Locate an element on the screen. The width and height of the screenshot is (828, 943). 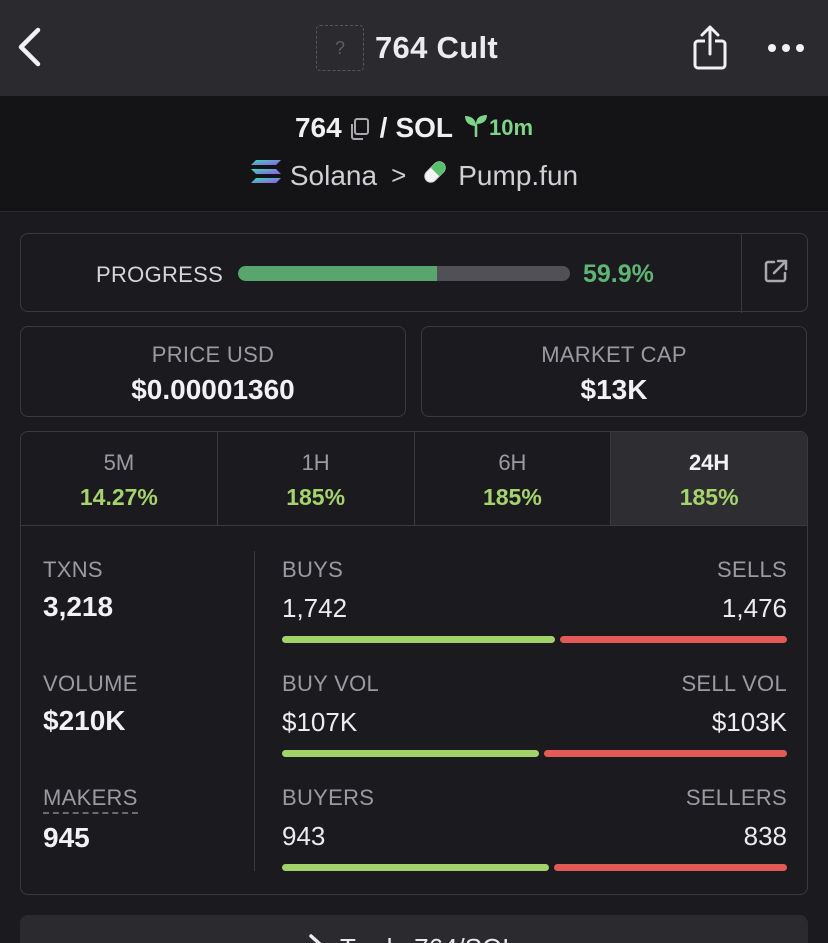
trade-button-content: Trade 764/SOL is located at coordinates (401, 938).